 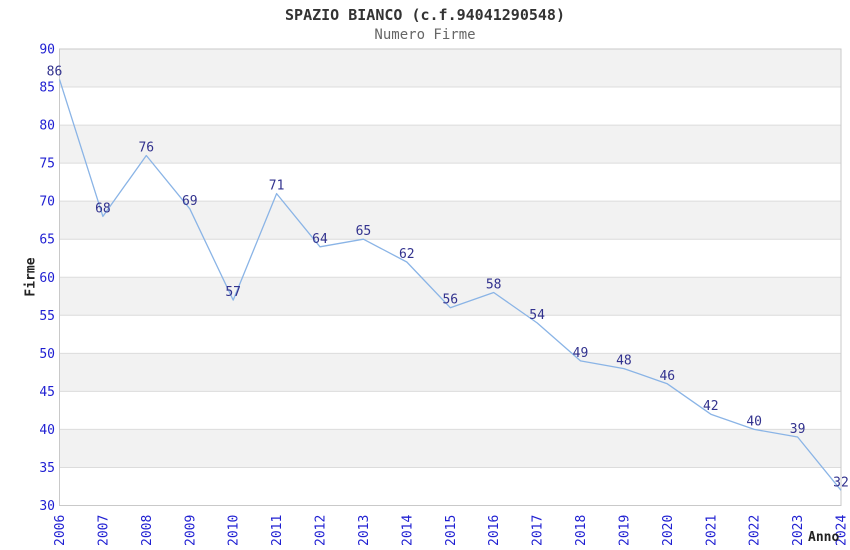 I want to click on x-tick-label: 2015, so click(x=451, y=530).